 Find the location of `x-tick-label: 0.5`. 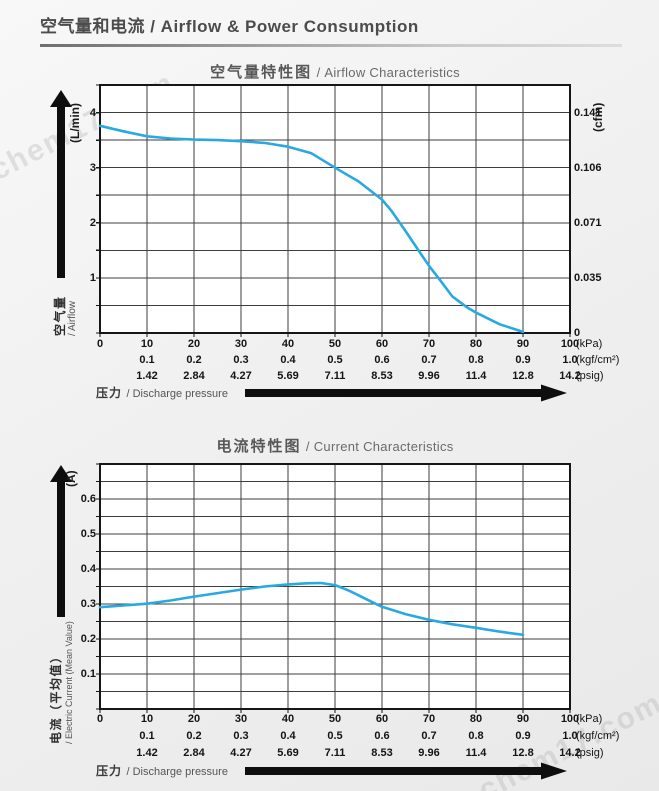

x-tick-label: 0.5 is located at coordinates (335, 736).